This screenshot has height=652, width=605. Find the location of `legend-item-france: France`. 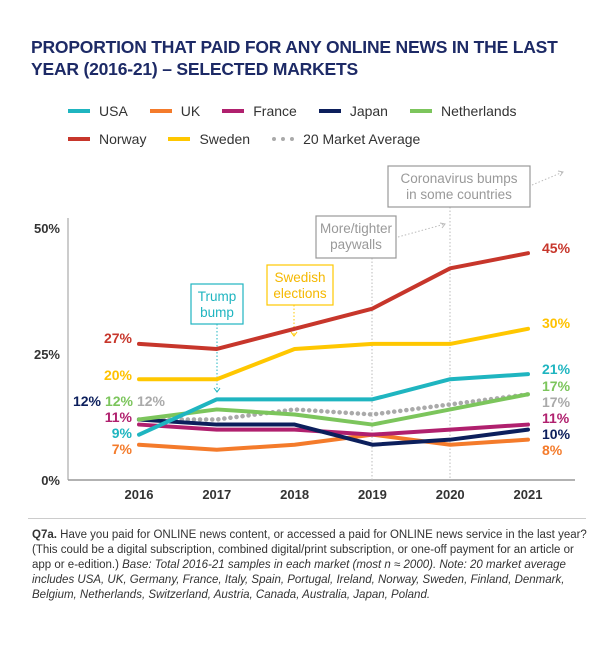

legend-item-france: France is located at coordinates (259, 111).